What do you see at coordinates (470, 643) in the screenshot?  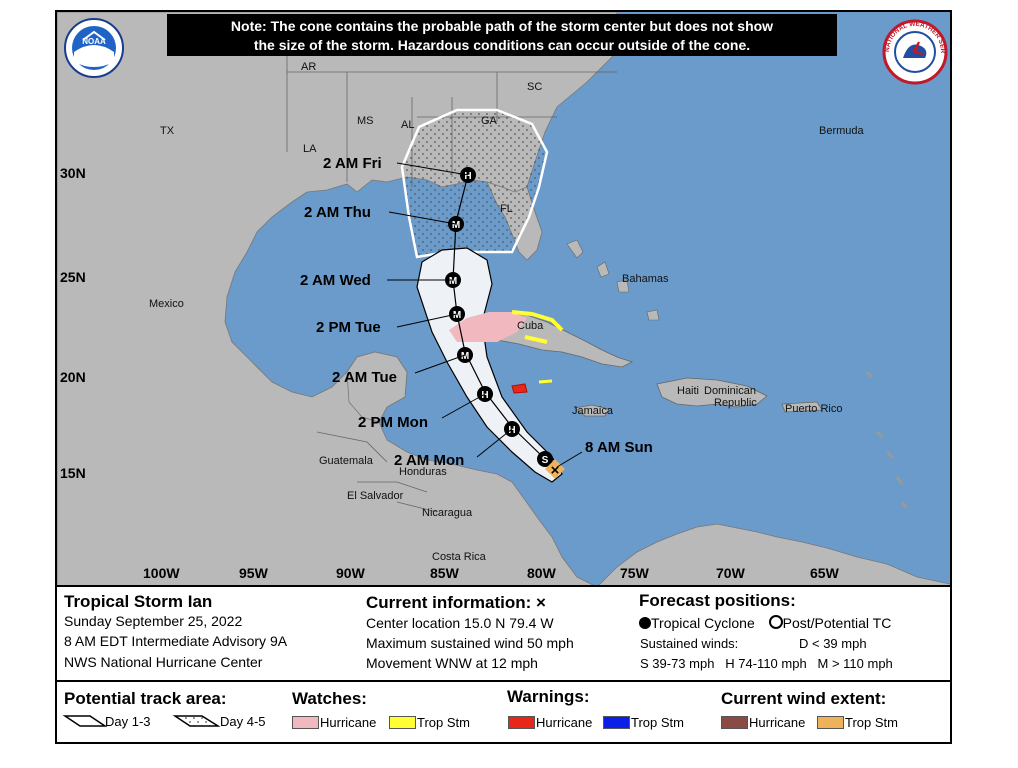 I see `current-wind: Maximum sustained wind 50 mph` at bounding box center [470, 643].